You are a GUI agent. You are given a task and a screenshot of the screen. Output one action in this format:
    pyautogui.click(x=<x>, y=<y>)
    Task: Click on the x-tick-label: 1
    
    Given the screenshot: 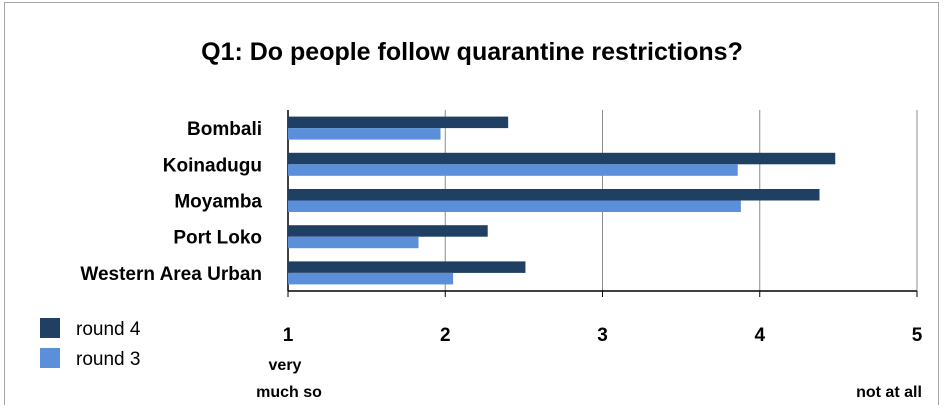 What is the action you would take?
    pyautogui.click(x=288, y=335)
    